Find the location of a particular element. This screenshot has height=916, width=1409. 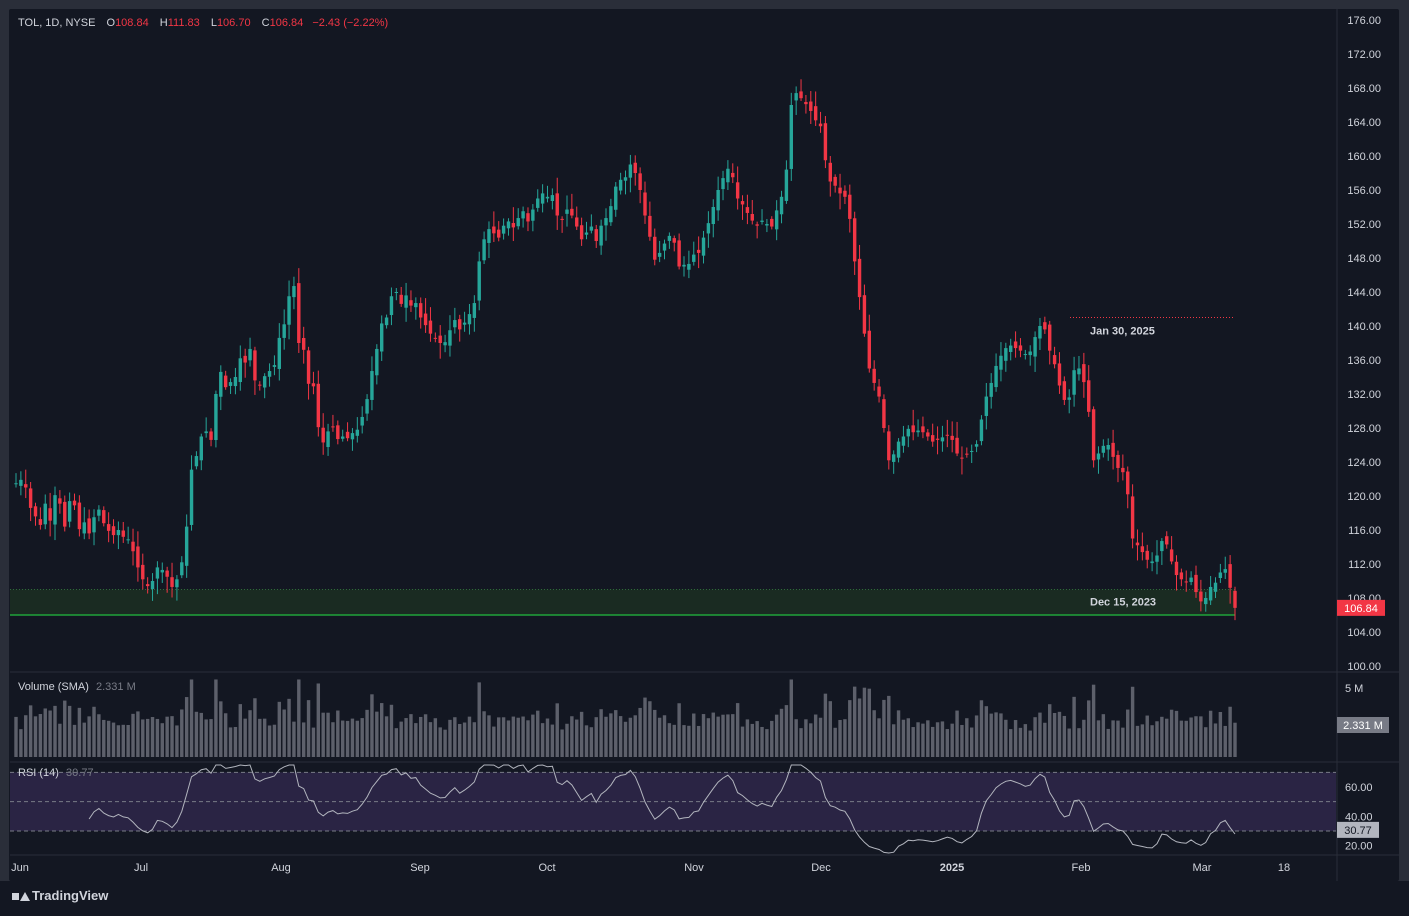

price-tick-label: 176.00 is located at coordinates (1364, 21).